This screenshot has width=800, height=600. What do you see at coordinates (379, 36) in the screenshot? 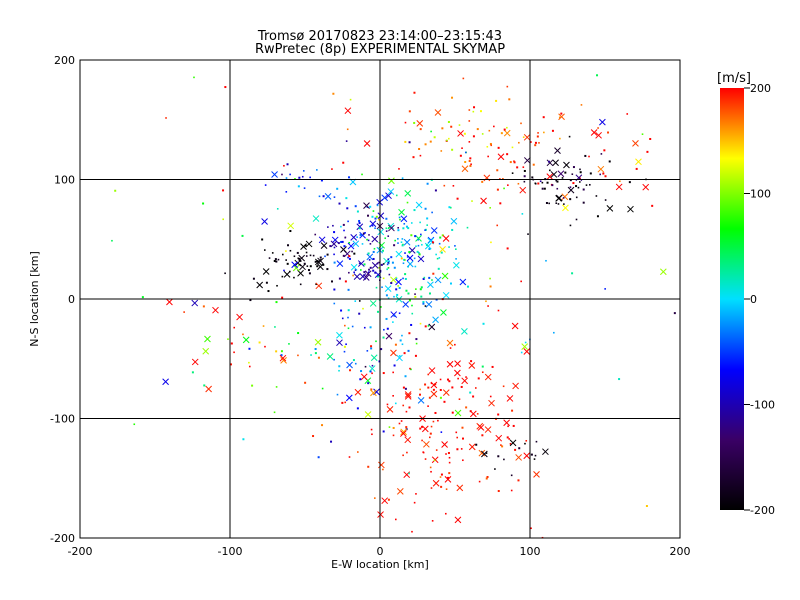
I see `chart-title: Tromsø 20170823 23:14:00–23:15:43` at bounding box center [379, 36].